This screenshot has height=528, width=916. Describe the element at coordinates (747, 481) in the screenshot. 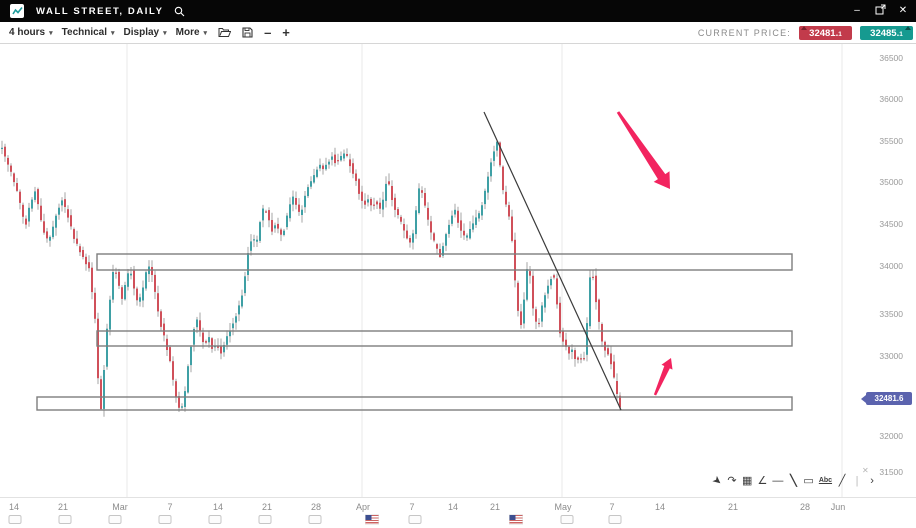

I see `grid-tool-icon: ▦` at that location.